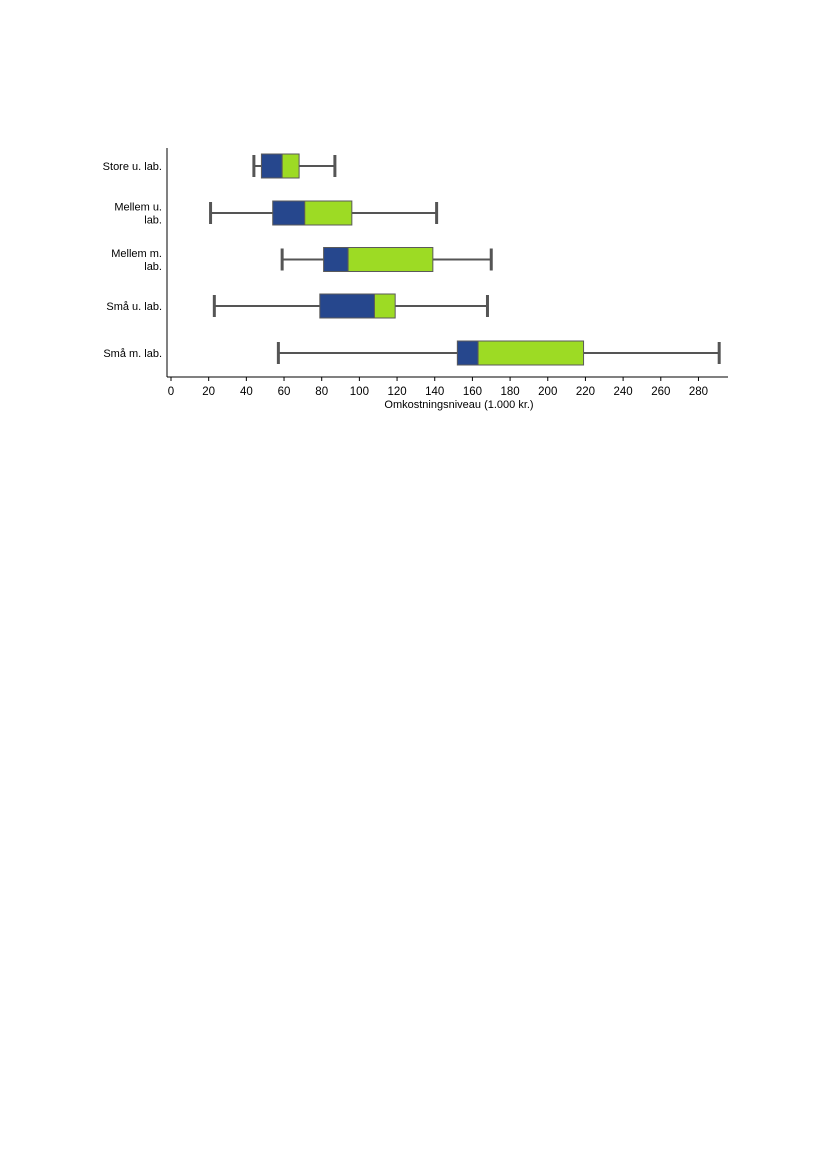 The image size is (826, 1169). Describe the element at coordinates (132, 354) in the screenshot. I see `category-label: Små m. lab.` at that location.